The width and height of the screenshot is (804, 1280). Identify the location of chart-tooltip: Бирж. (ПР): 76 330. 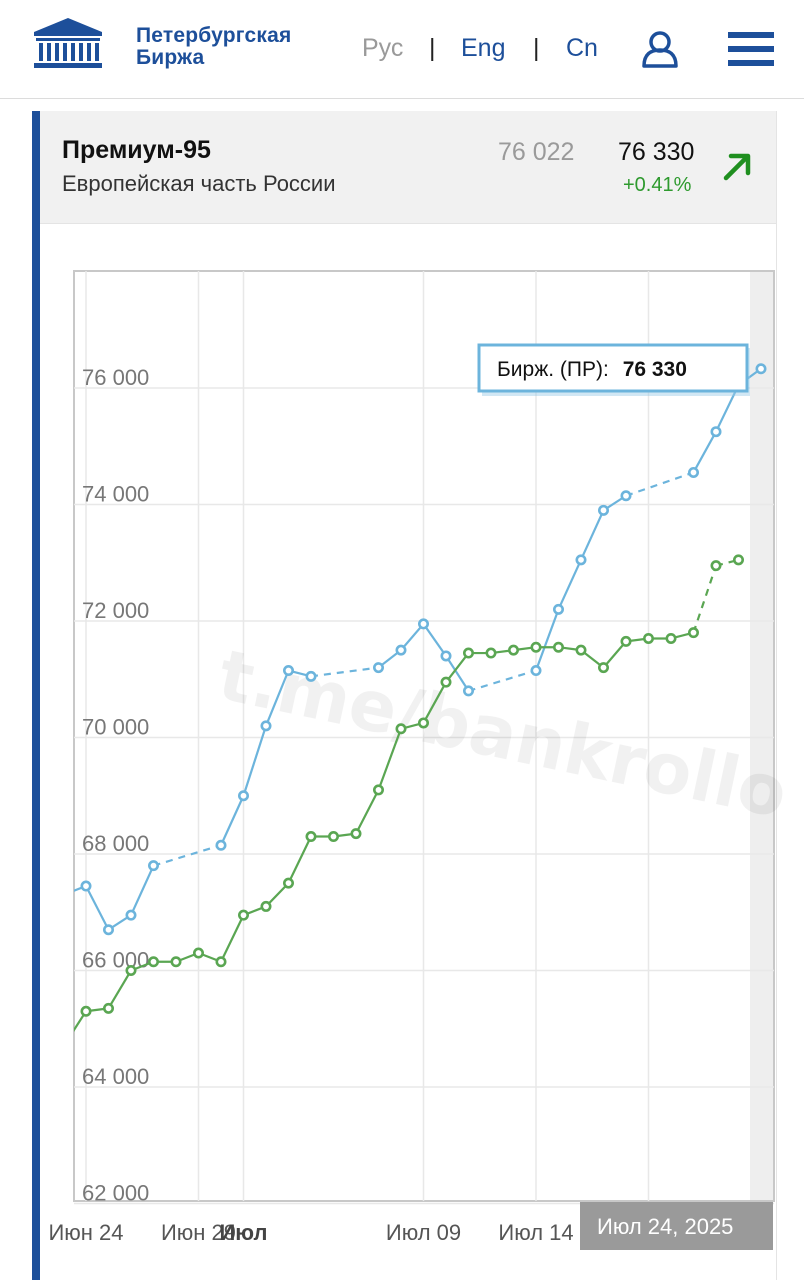
(613, 369).